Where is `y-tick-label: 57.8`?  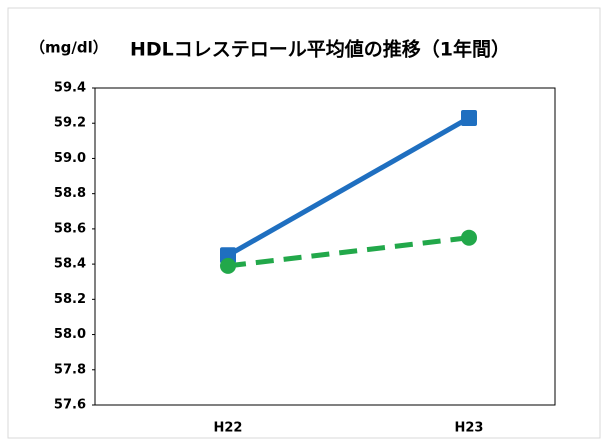
y-tick-label: 57.8 is located at coordinates (70, 369).